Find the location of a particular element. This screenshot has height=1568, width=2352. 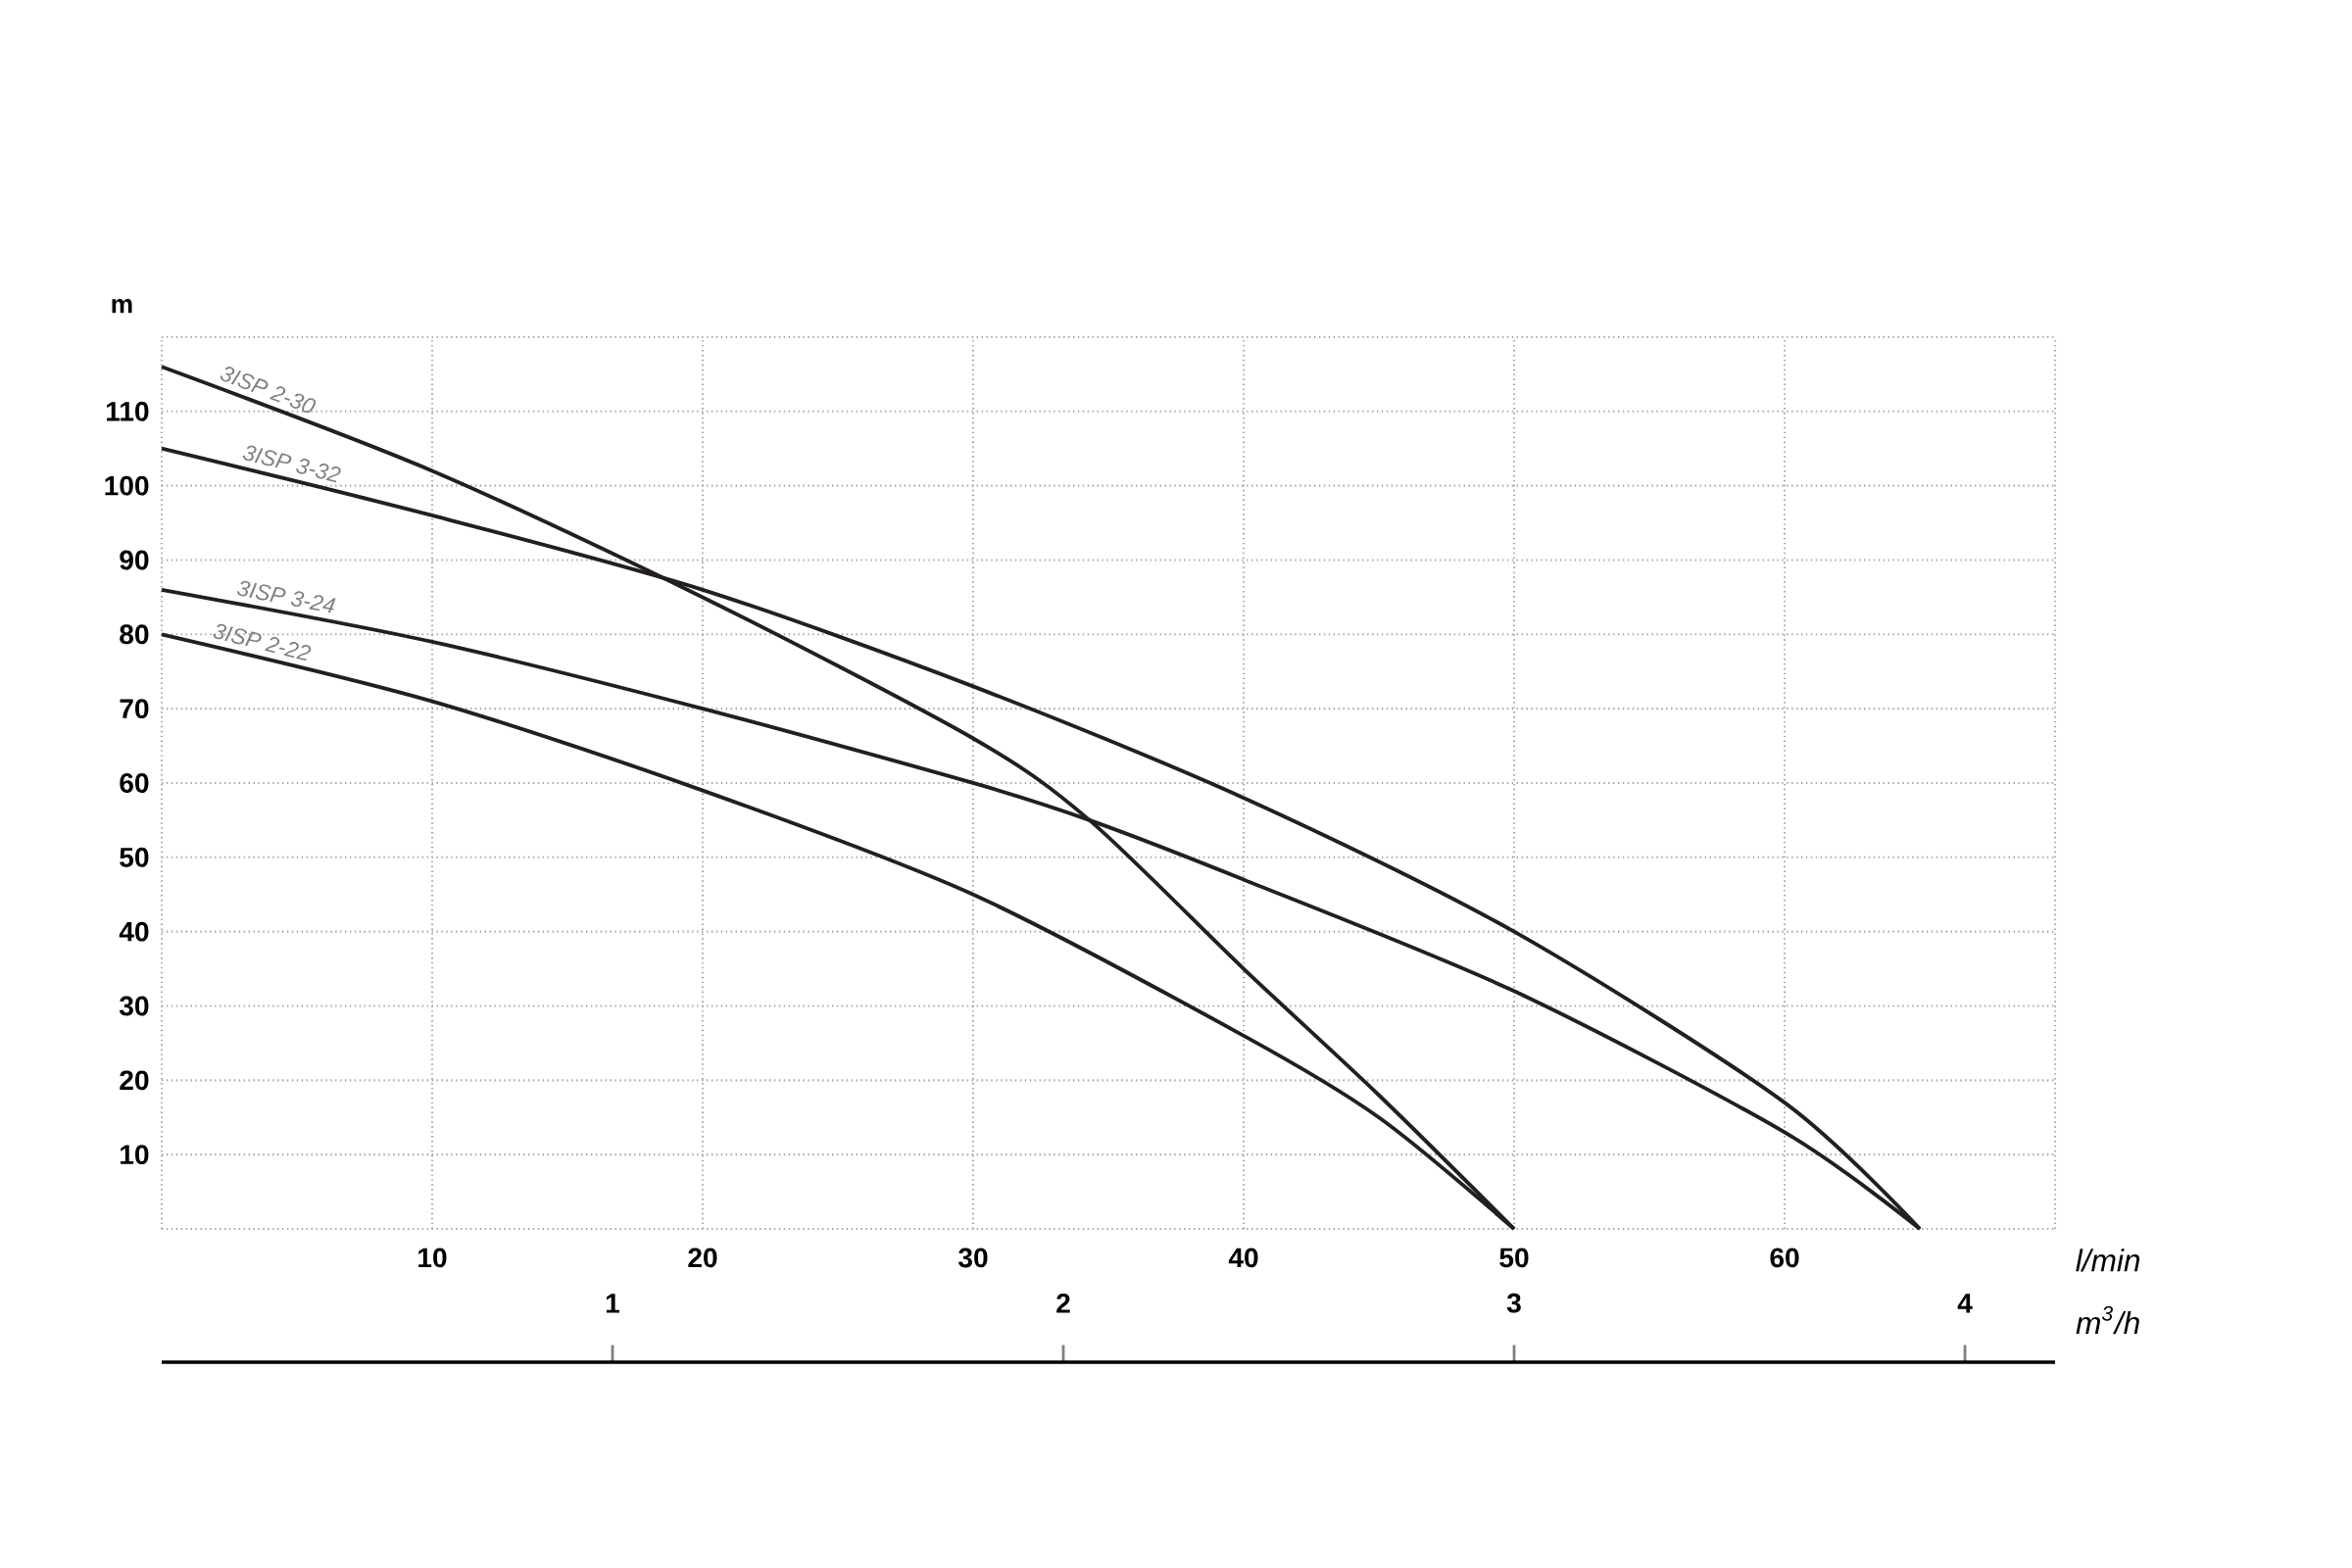

x2-tick-label: 4 is located at coordinates (1965, 1303).